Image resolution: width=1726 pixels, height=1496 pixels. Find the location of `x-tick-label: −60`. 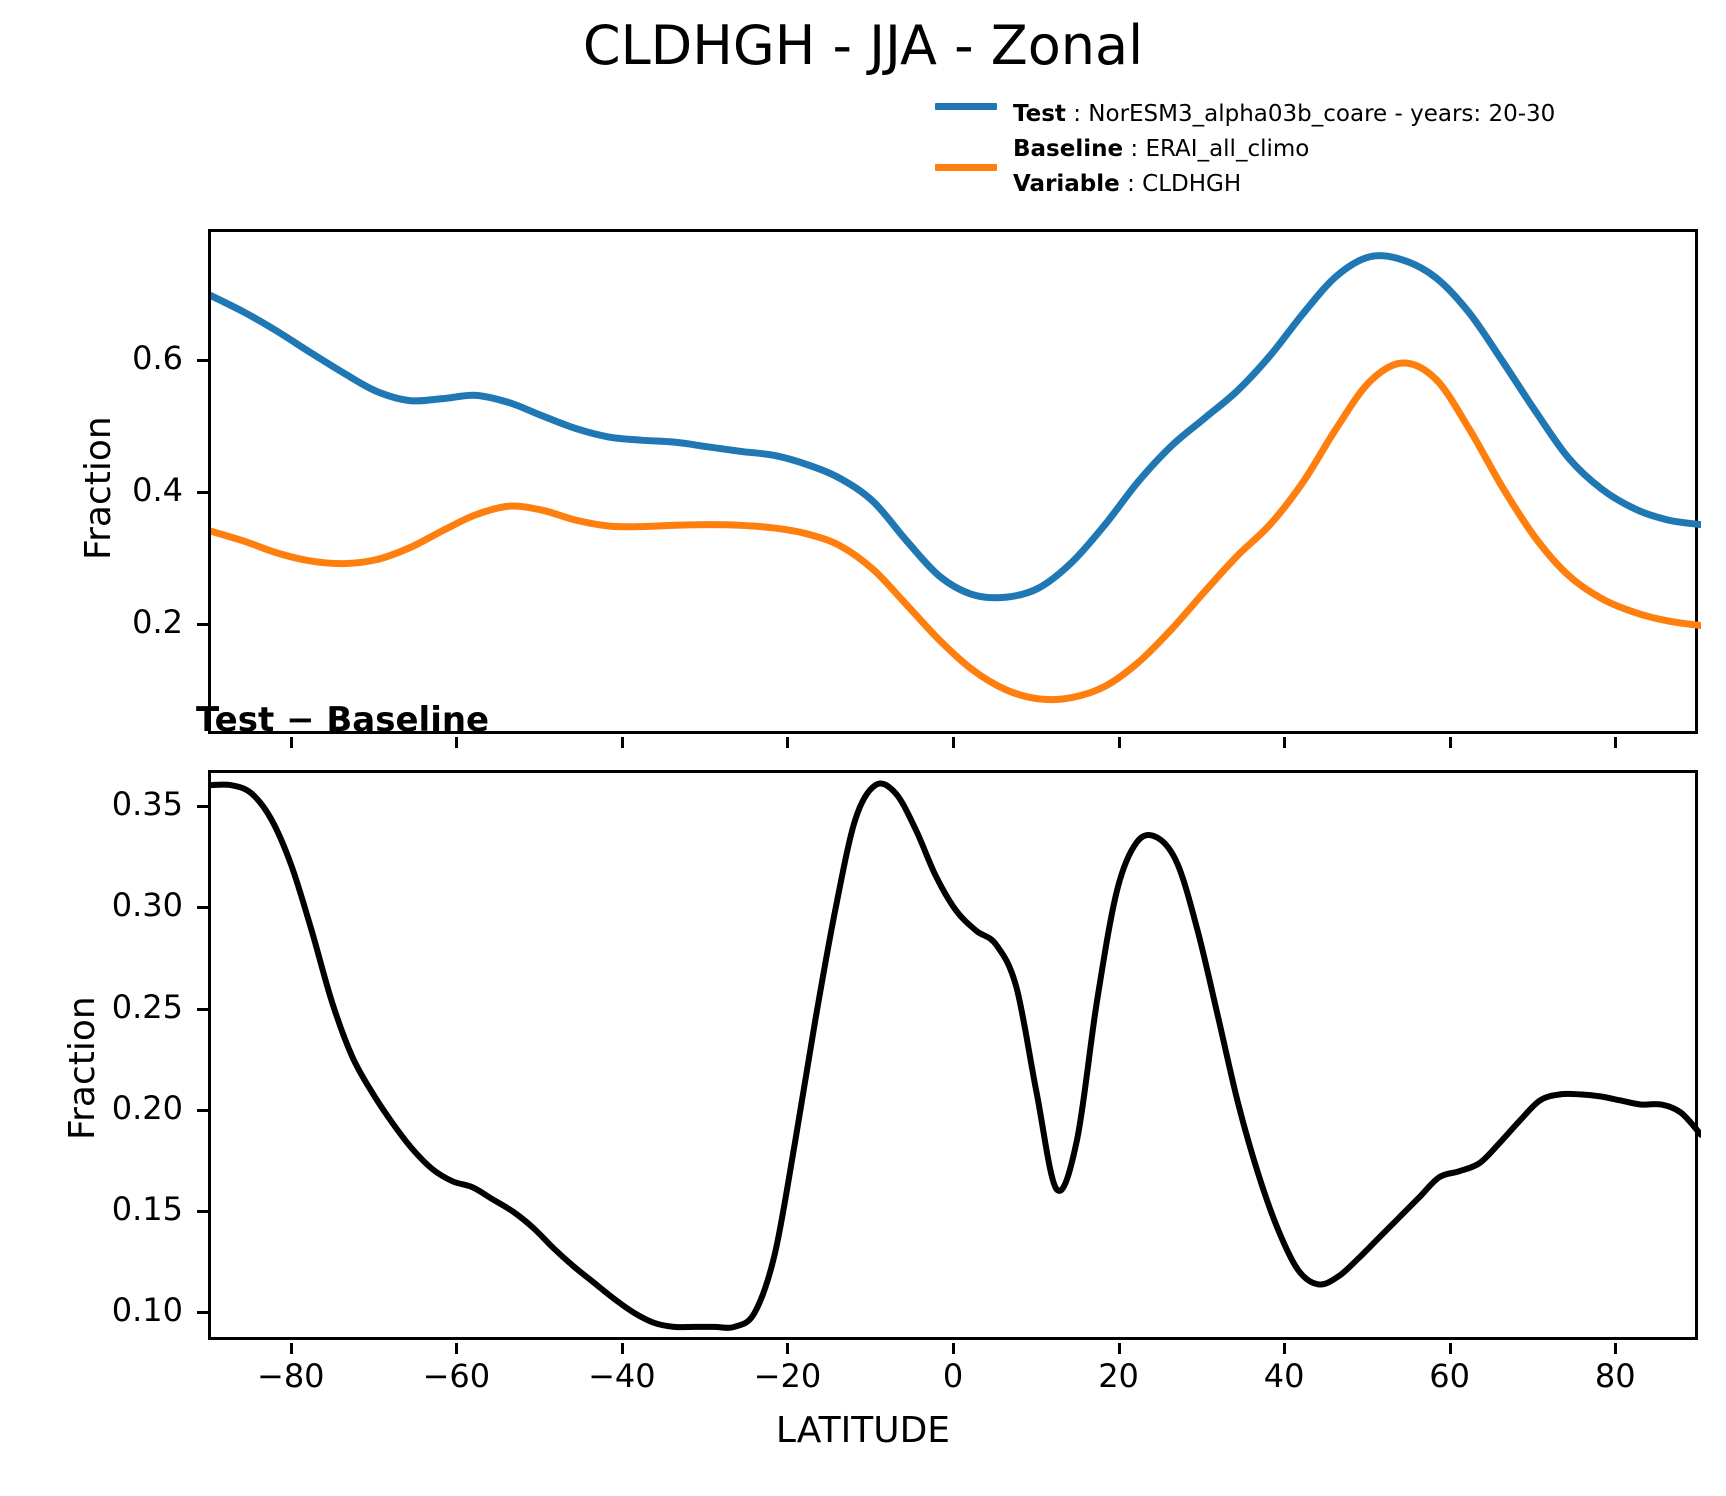

x-tick-label: −60 is located at coordinates (456, 1376).